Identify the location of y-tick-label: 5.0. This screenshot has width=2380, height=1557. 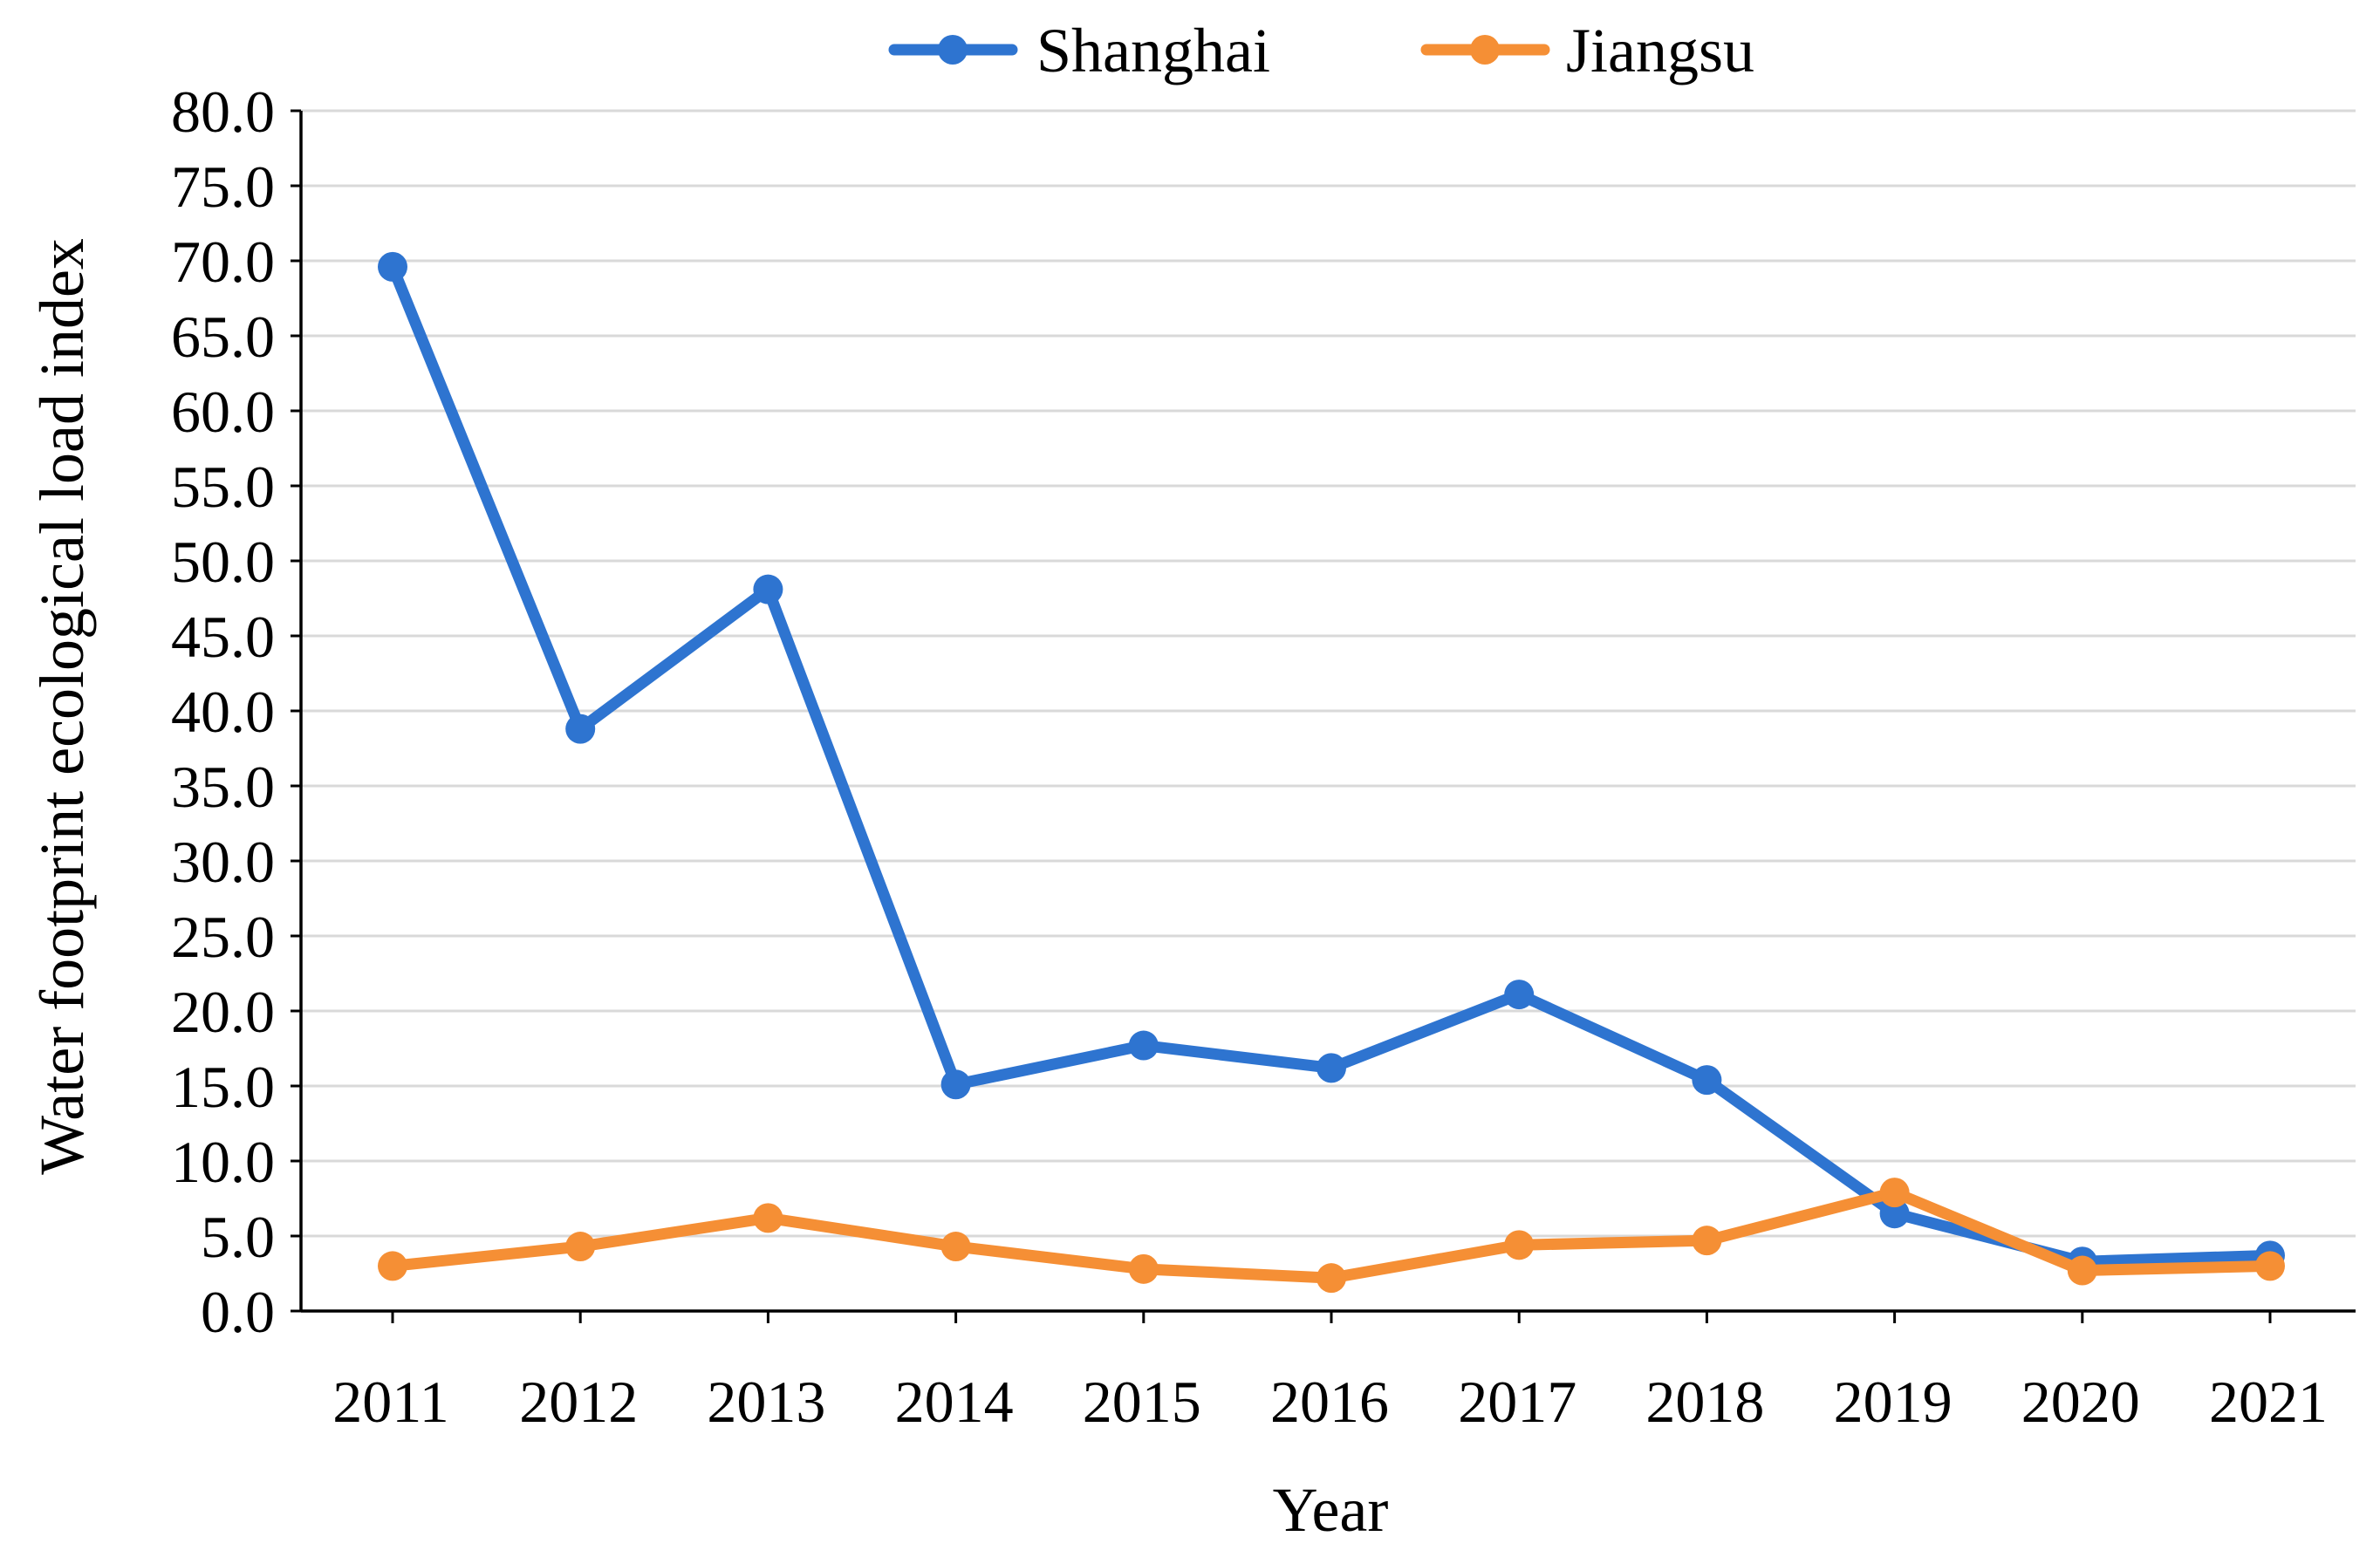
(238, 1237).